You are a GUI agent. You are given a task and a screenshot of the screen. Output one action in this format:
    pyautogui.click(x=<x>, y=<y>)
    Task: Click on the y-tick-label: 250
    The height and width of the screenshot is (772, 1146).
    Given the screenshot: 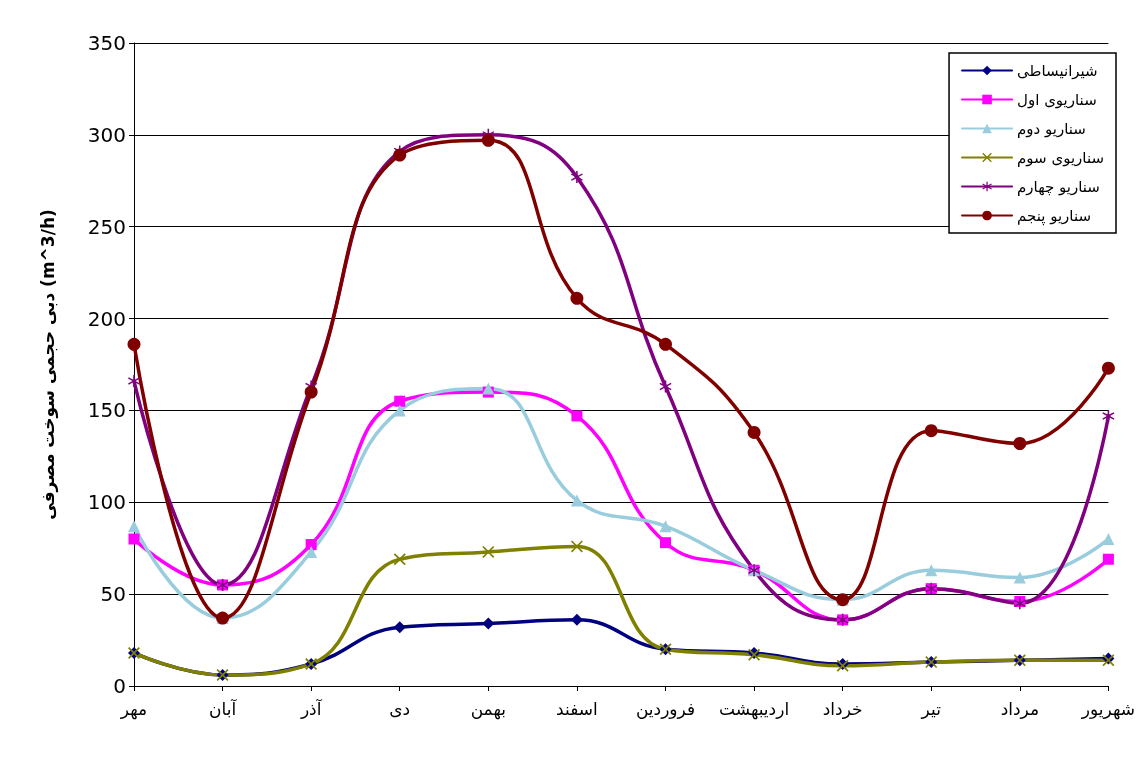 What is the action you would take?
    pyautogui.click(x=106, y=226)
    